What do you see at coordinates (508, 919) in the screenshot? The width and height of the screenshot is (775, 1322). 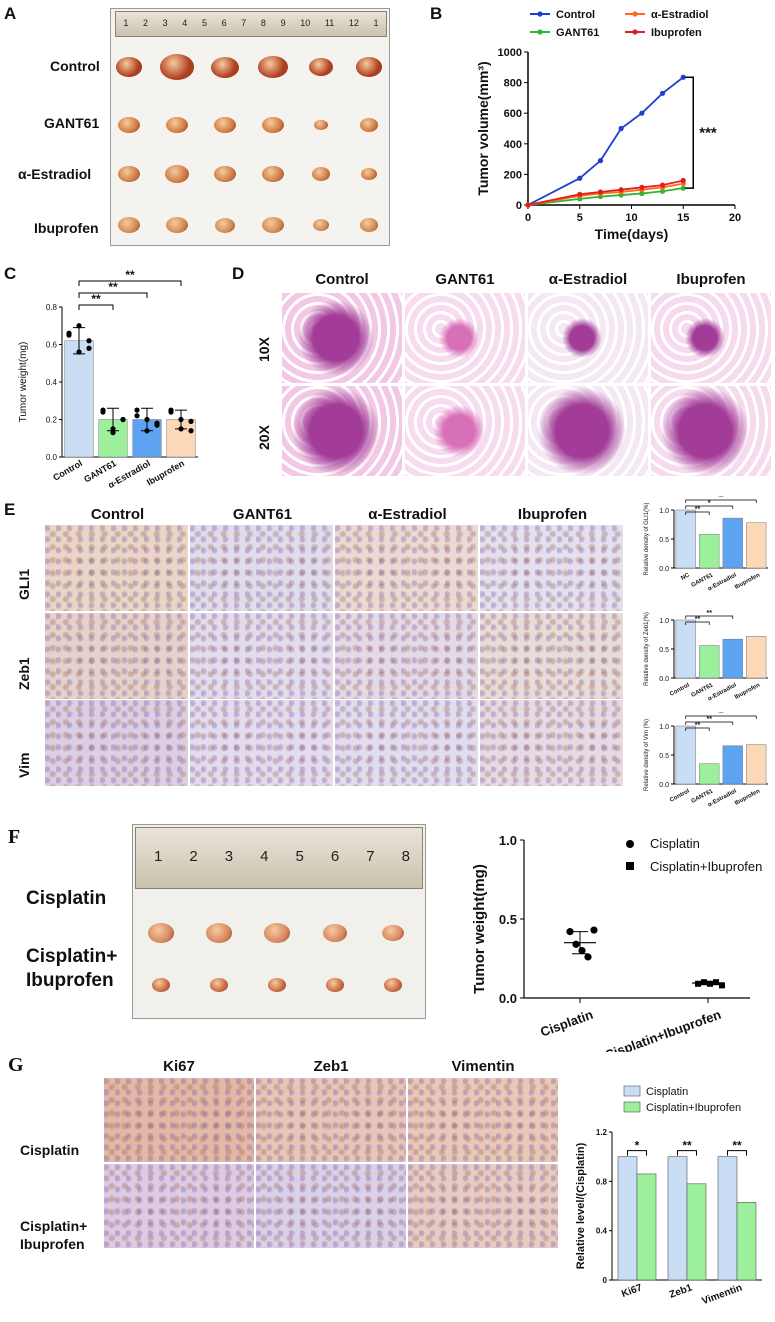 I see `y-tick-label: 0.5` at bounding box center [508, 919].